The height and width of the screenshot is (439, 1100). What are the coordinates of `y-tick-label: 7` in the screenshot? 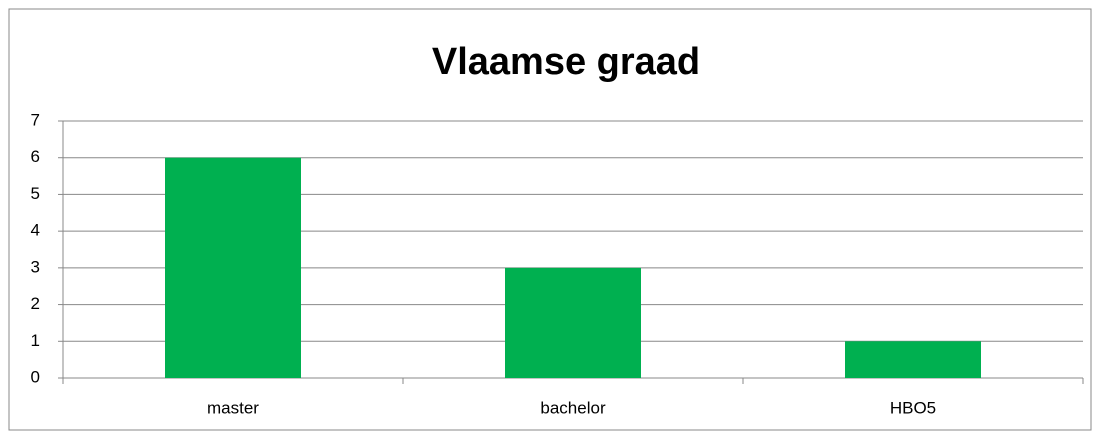 It's located at (35, 119).